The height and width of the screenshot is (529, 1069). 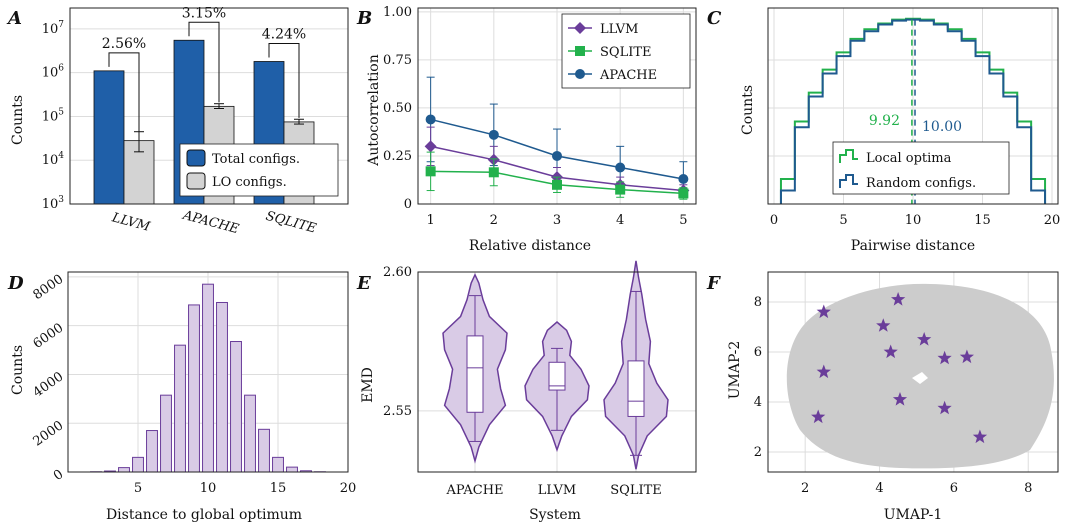 I want to click on panel-d-xtick: 10, so click(x=208, y=488).